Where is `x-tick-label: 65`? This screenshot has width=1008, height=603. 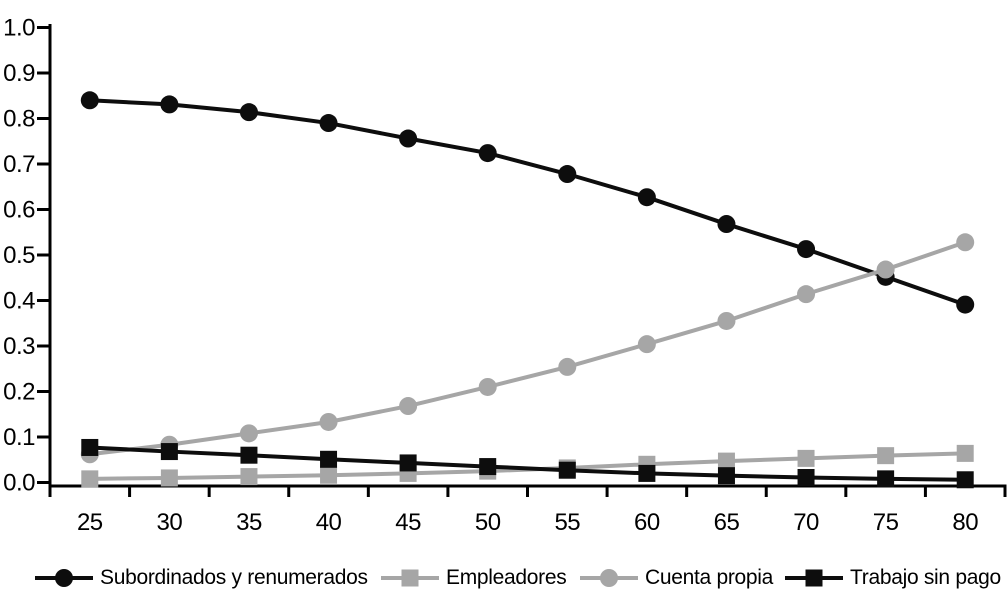
x-tick-label: 65 is located at coordinates (727, 522).